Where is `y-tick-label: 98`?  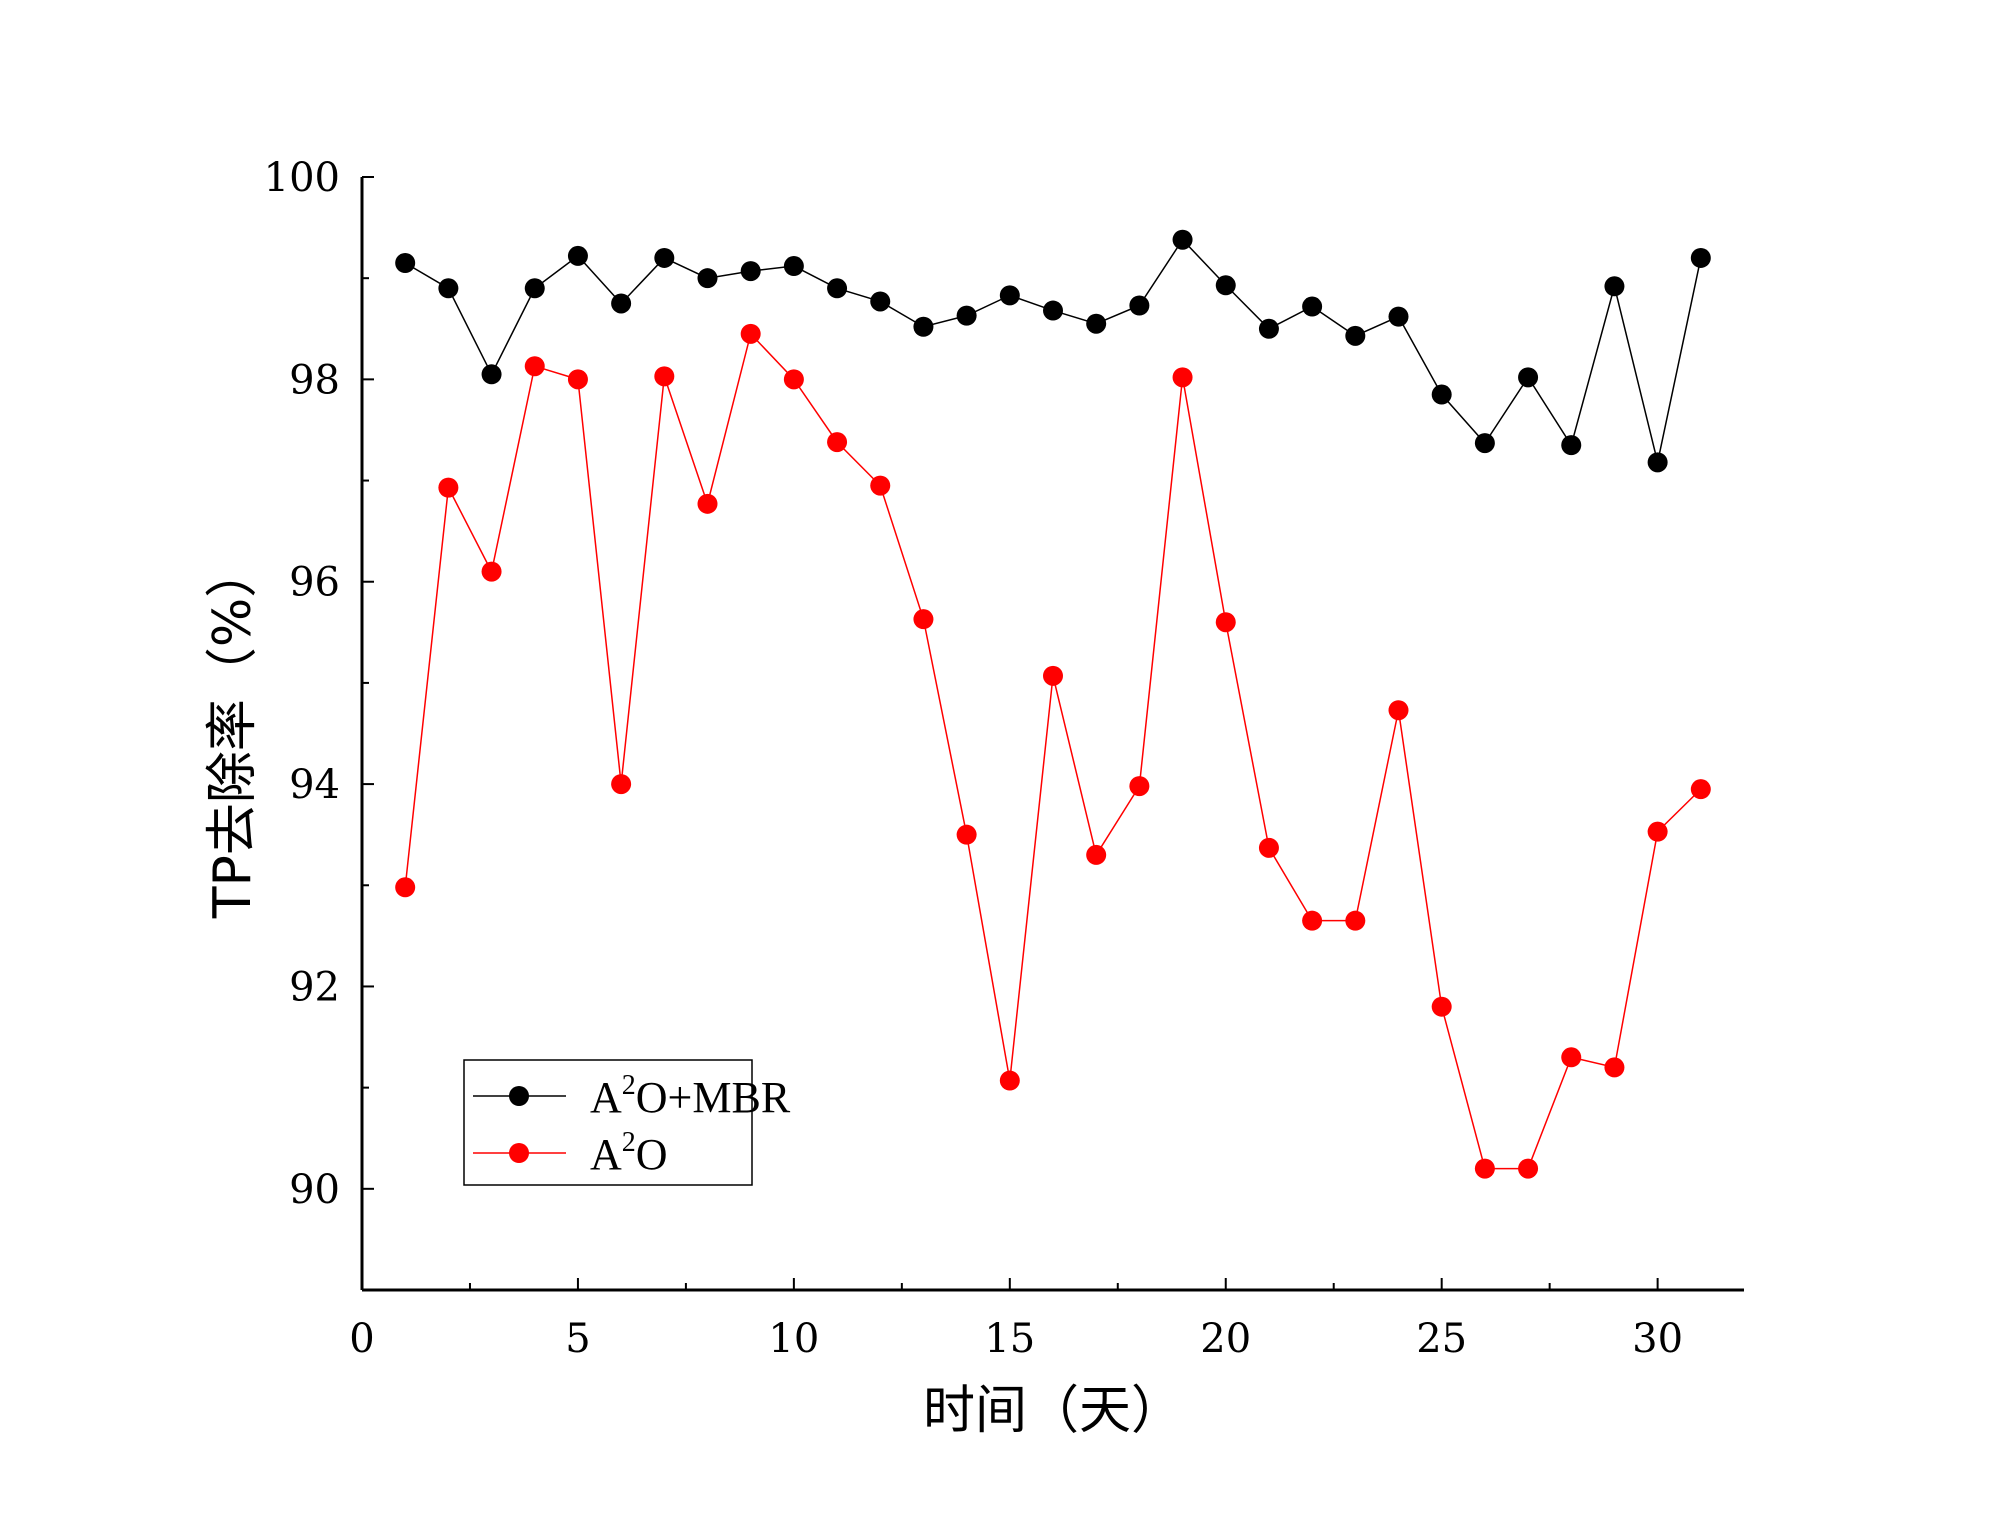 y-tick-label: 98 is located at coordinates (314, 380).